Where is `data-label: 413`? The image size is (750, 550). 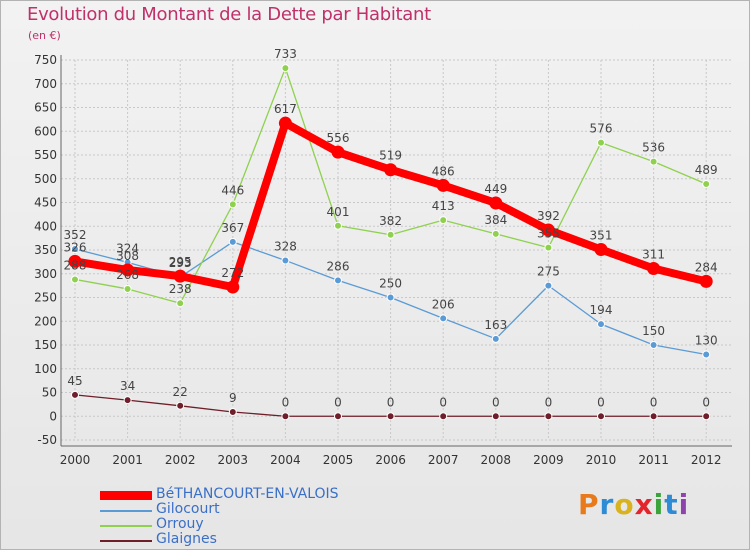
data-label: 413 is located at coordinates (443, 206).